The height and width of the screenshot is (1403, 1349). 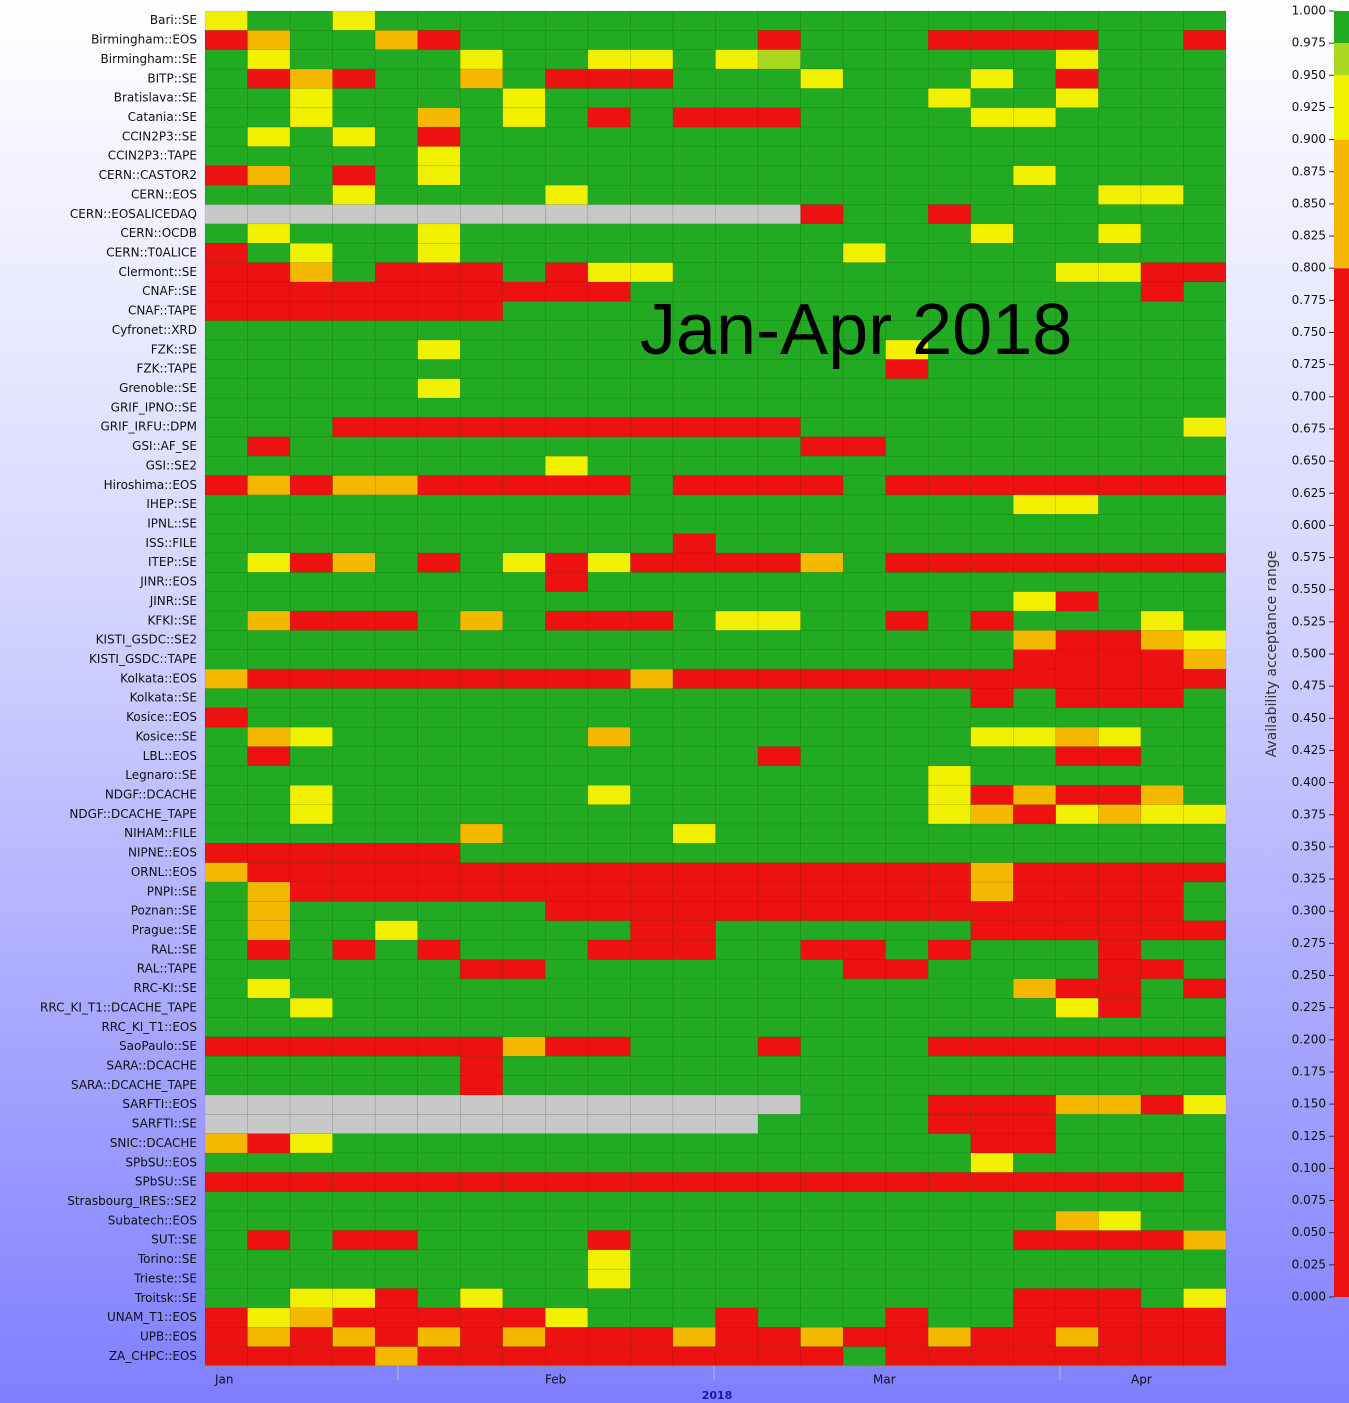 I want to click on row-label: SARA::DCACHE_TAPE, so click(x=134, y=1085).